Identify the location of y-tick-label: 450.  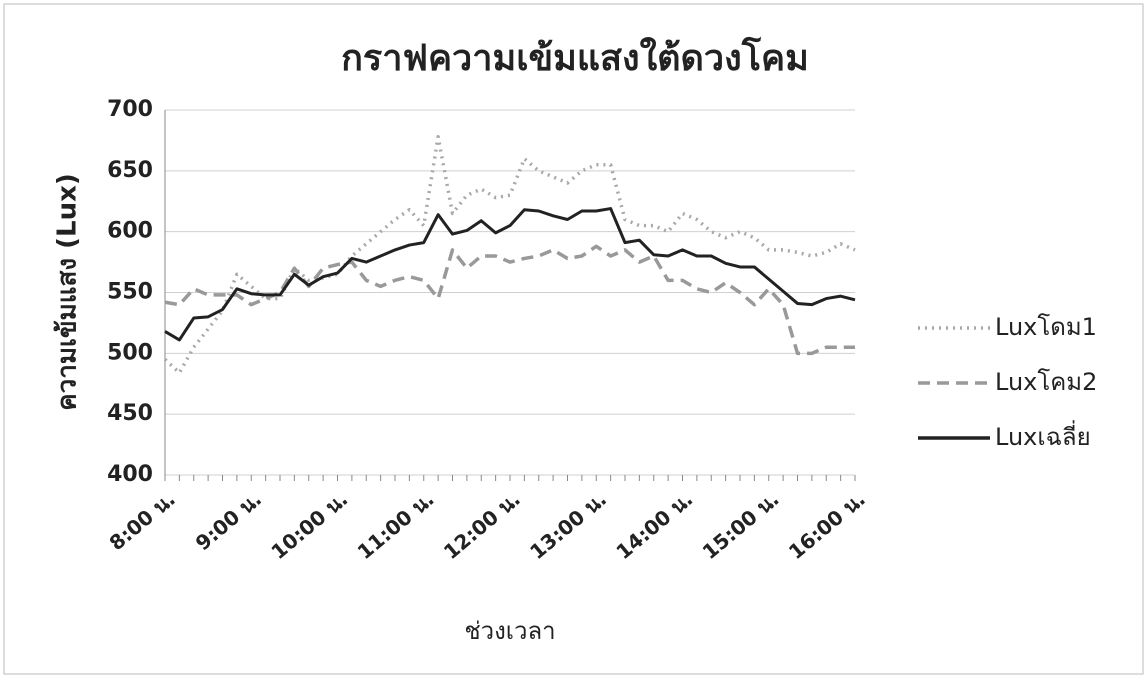
(130, 413).